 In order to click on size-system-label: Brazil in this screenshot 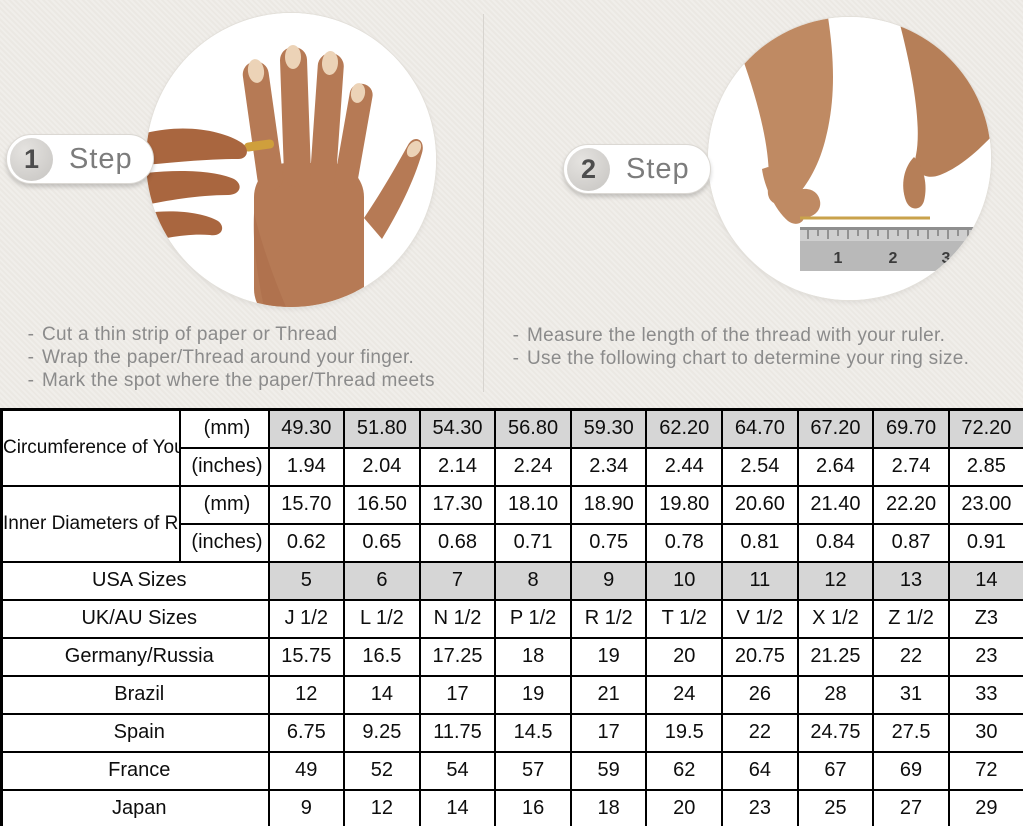, I will do `click(135, 694)`.